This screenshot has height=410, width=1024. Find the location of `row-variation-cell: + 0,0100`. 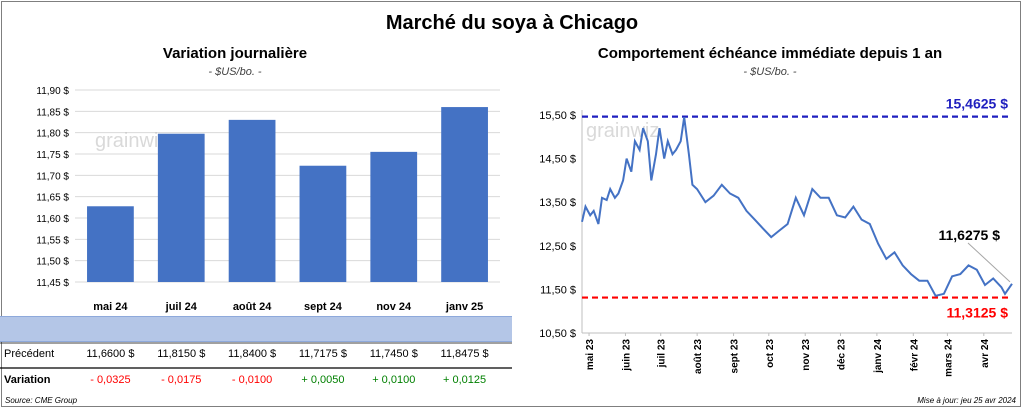

row-variation-cell: + 0,0100 is located at coordinates (393, 380).